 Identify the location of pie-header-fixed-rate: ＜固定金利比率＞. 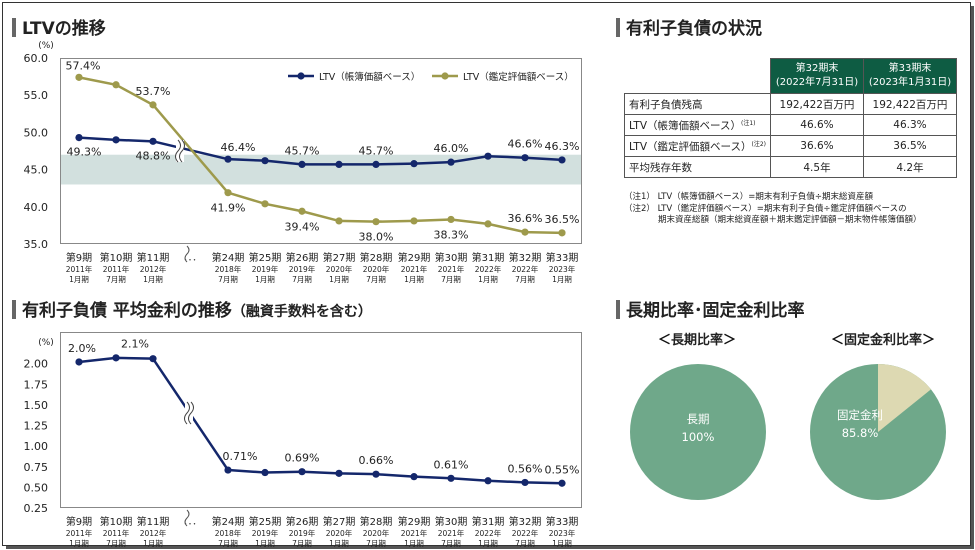
(883, 340).